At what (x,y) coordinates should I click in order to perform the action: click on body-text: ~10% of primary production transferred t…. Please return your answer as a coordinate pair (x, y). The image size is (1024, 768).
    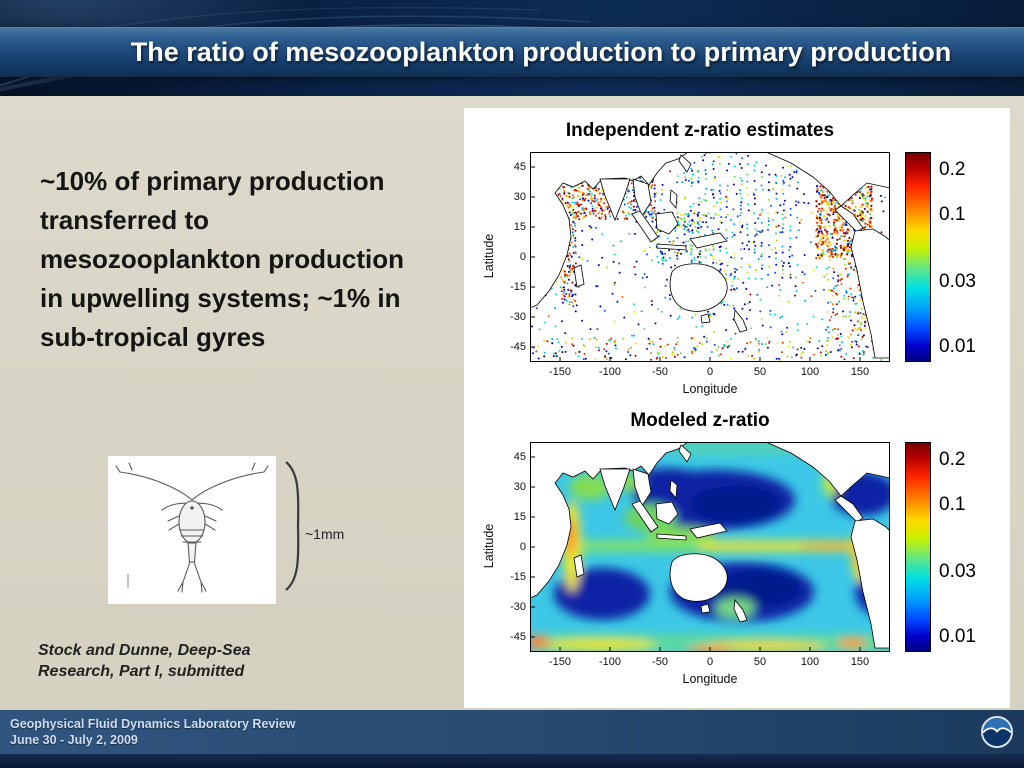
    Looking at the image, I should click on (222, 259).